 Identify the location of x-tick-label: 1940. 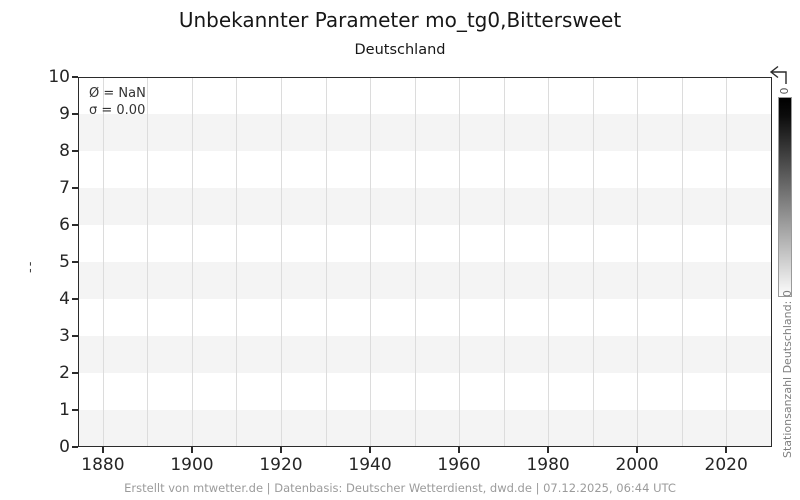
(370, 465).